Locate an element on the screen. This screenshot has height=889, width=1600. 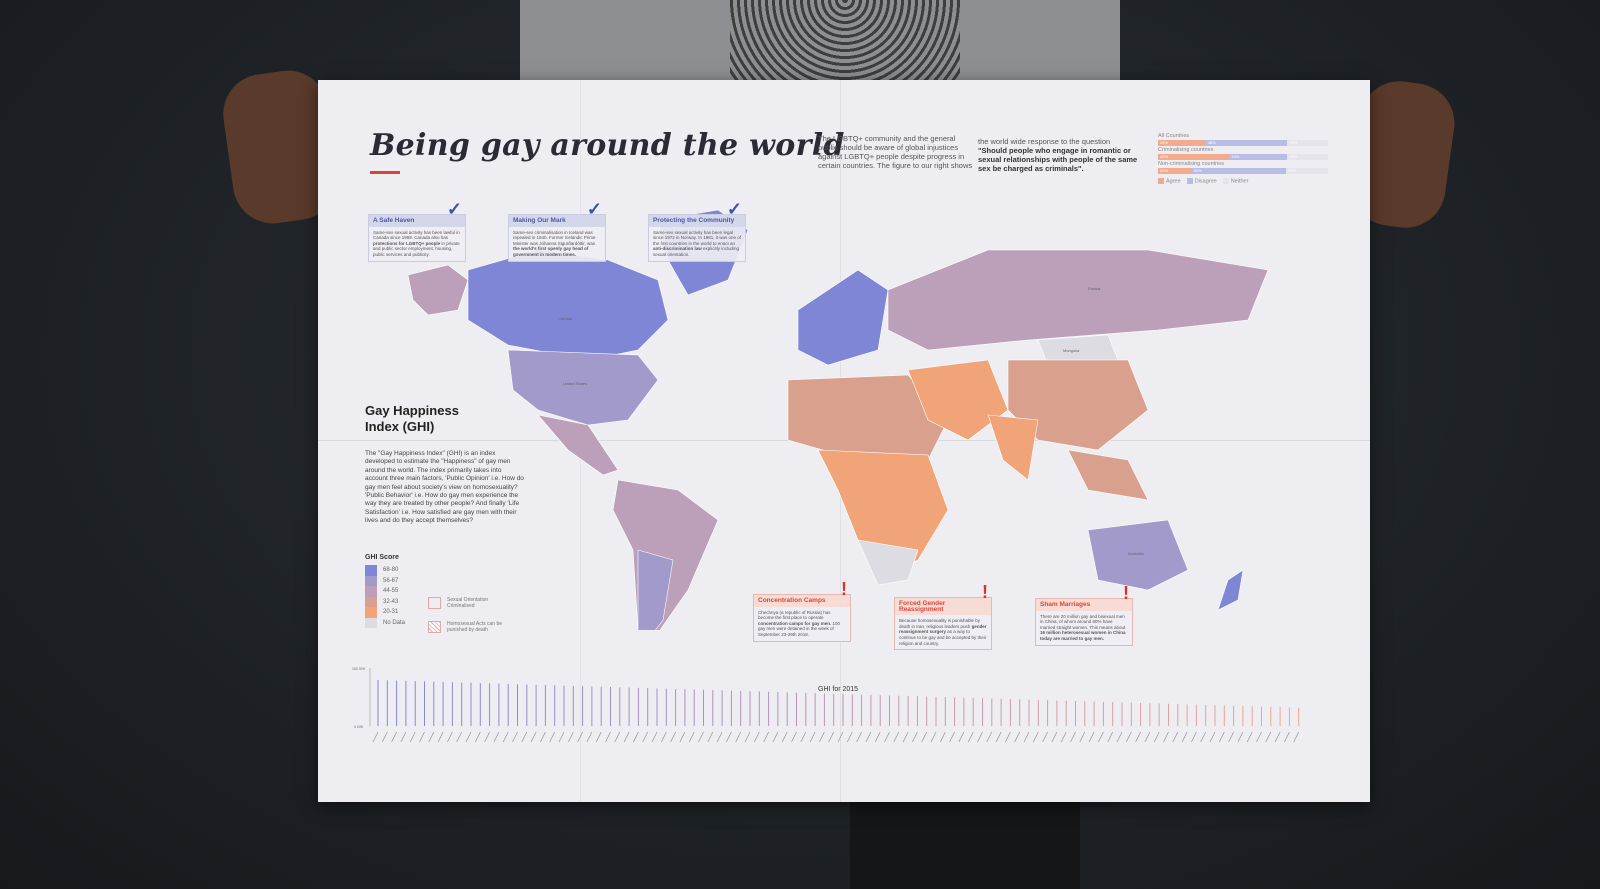
y-axis-top-label: 100 GHI is located at coordinates (358, 669).